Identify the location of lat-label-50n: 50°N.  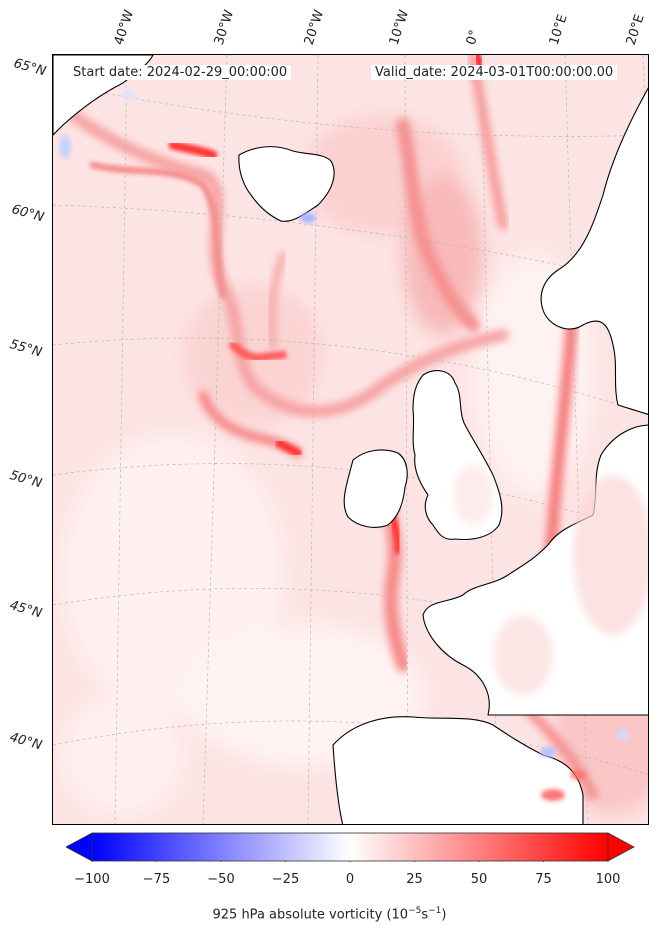
(25, 480).